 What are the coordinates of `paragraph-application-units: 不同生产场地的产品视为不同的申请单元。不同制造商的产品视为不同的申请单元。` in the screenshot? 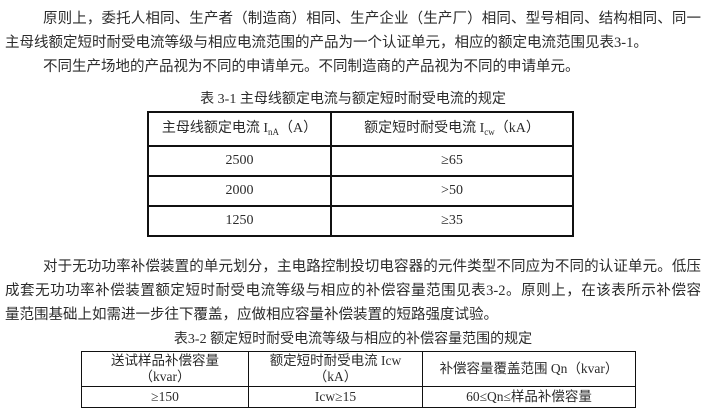 It's located at (353, 67).